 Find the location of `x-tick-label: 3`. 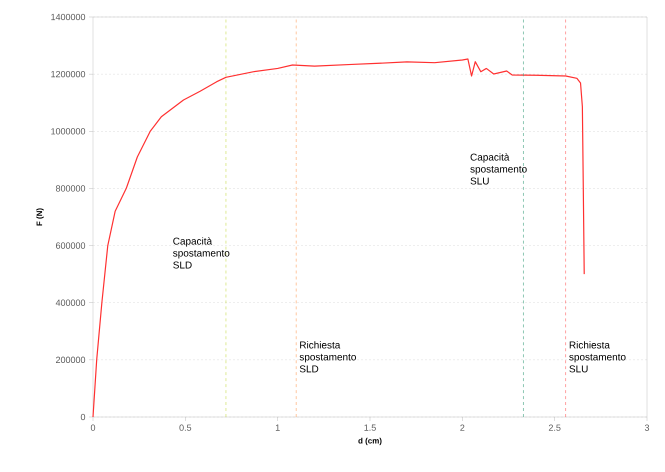

x-tick-label: 3 is located at coordinates (647, 427).